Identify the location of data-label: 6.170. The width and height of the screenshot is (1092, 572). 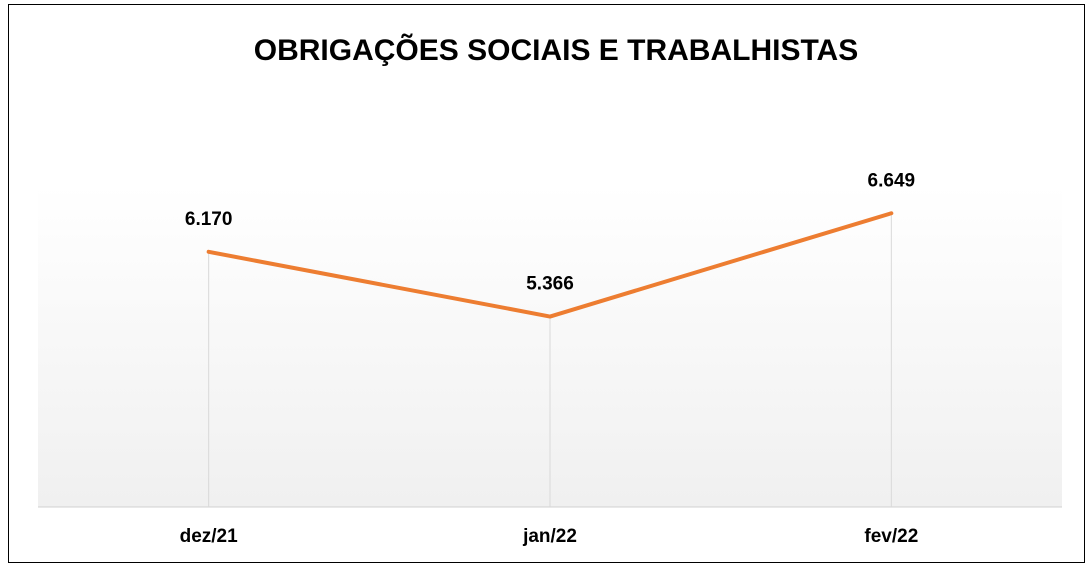
(209, 219).